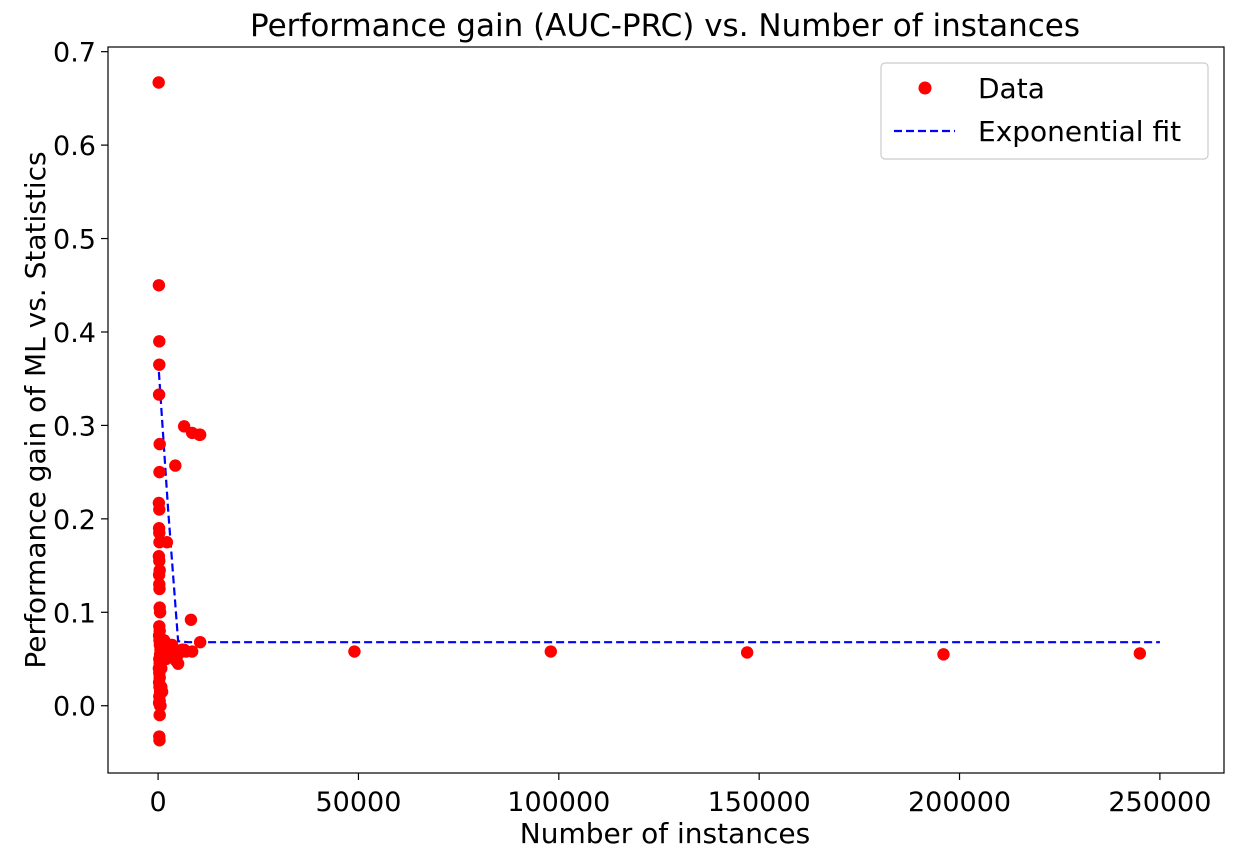 This screenshot has height=861, width=1241. I want to click on legend-box, so click(1044, 111).